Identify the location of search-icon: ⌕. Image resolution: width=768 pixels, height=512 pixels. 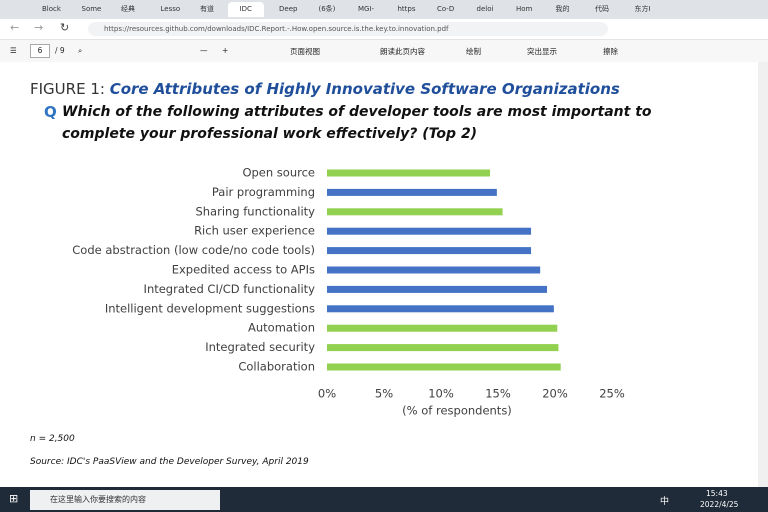
(80, 50).